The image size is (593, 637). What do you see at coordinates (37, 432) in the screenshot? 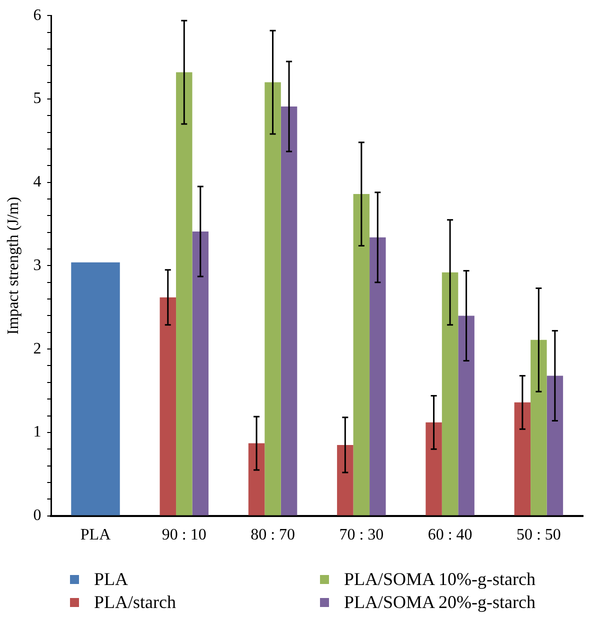
I see `y-tick-label: 1` at bounding box center [37, 432].